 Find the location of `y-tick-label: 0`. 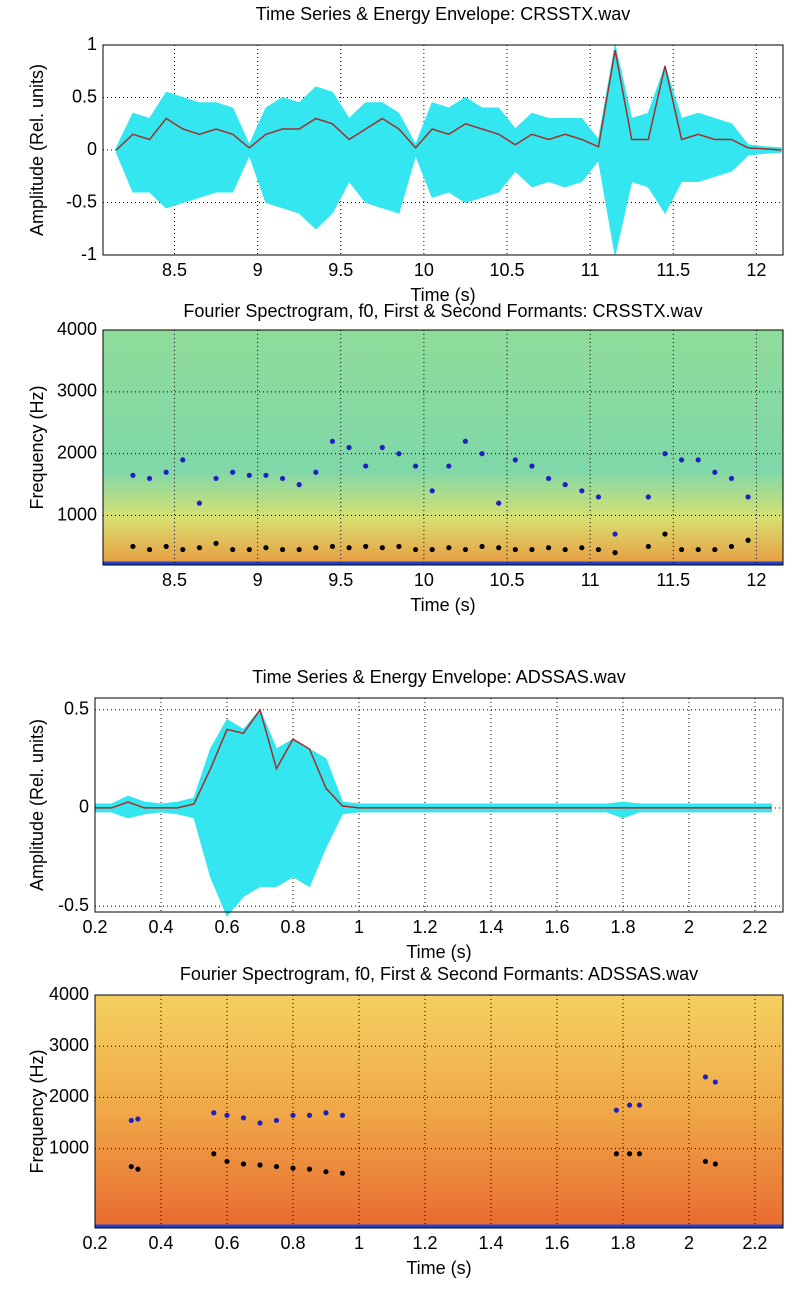

y-tick-label: 0 is located at coordinates (84, 807).